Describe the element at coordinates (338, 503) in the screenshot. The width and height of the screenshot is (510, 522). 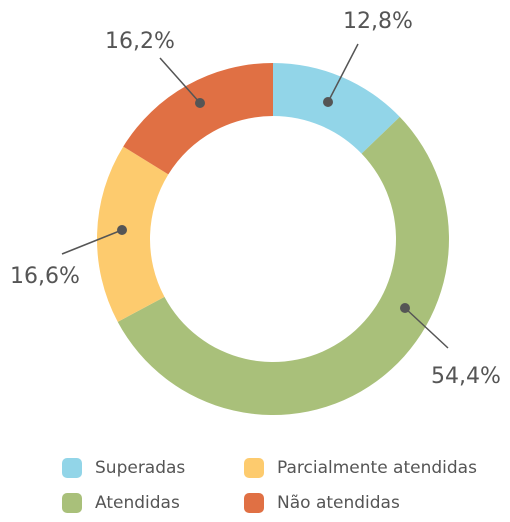
I see `legend-label: Não atendidas` at that location.